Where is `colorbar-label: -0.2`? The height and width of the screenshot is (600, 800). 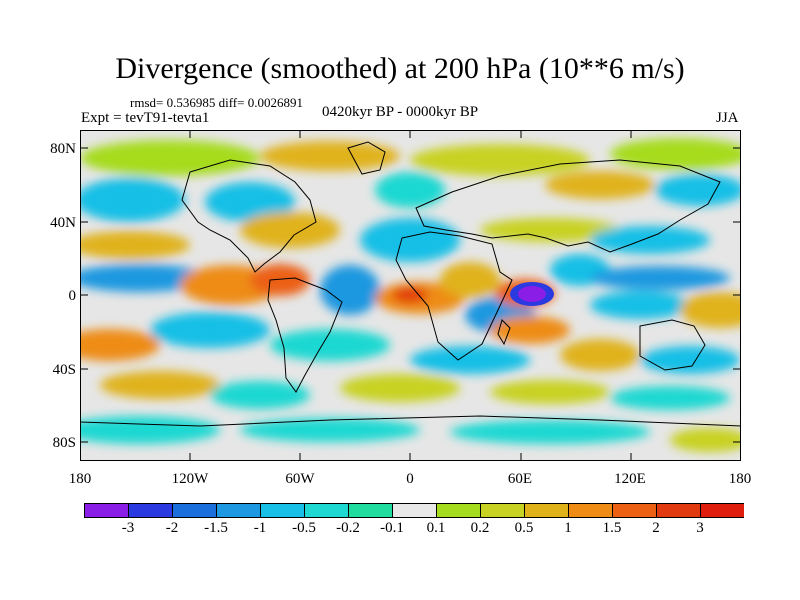
colorbar-label: -0.2 is located at coordinates (348, 528).